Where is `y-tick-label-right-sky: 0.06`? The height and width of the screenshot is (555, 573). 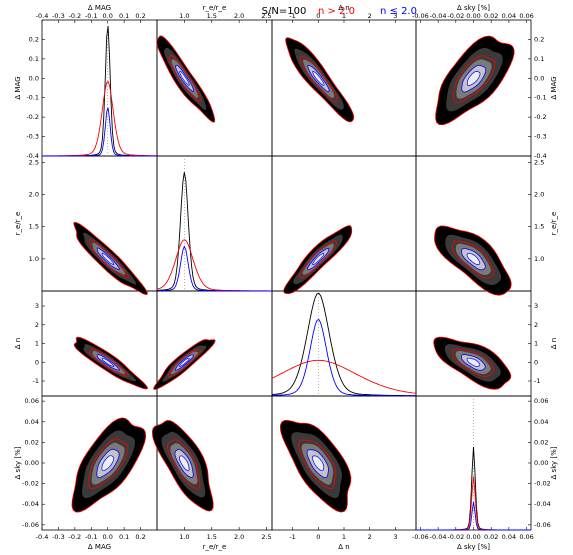 y-tick-label-right-sky: 0.06 is located at coordinates (541, 401).